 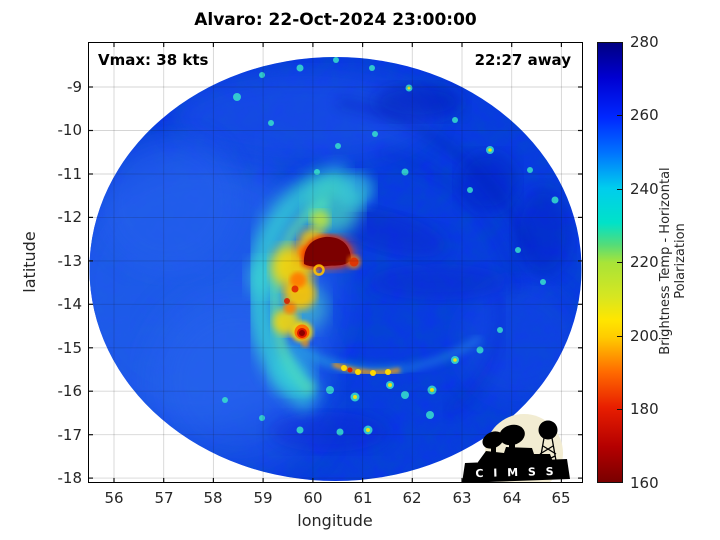 I want to click on x-tick-label: 57, so click(x=164, y=498).